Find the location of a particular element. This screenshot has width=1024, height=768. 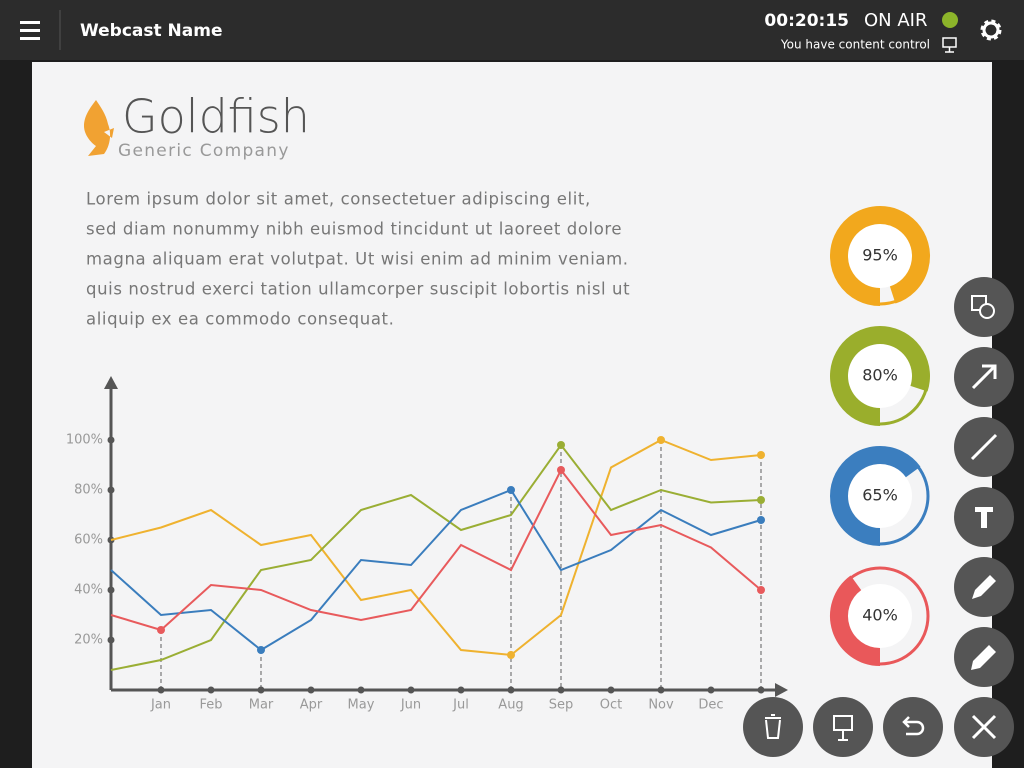

brand-name: Goldfish is located at coordinates (216, 117).